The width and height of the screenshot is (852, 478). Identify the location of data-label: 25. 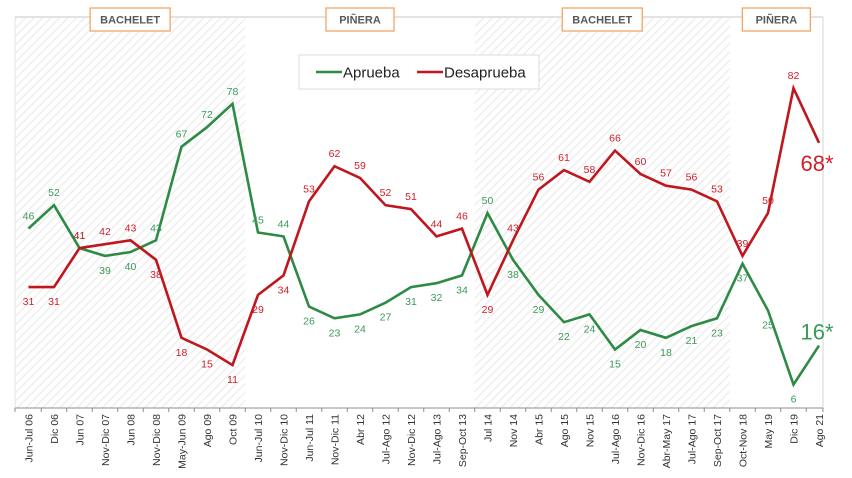
(768, 326).